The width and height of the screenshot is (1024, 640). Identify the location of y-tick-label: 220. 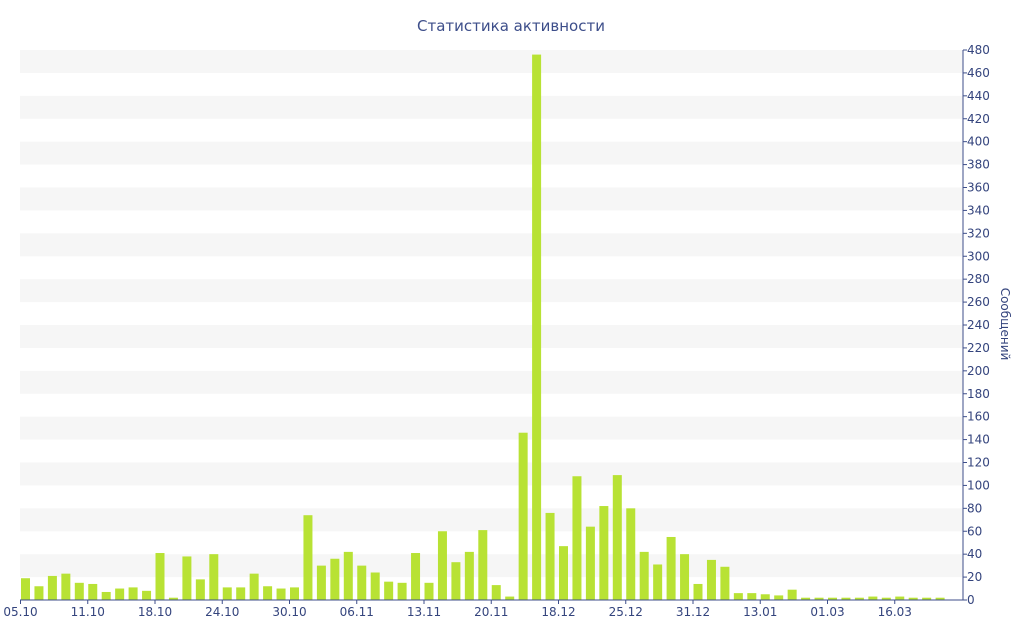
(978, 348).